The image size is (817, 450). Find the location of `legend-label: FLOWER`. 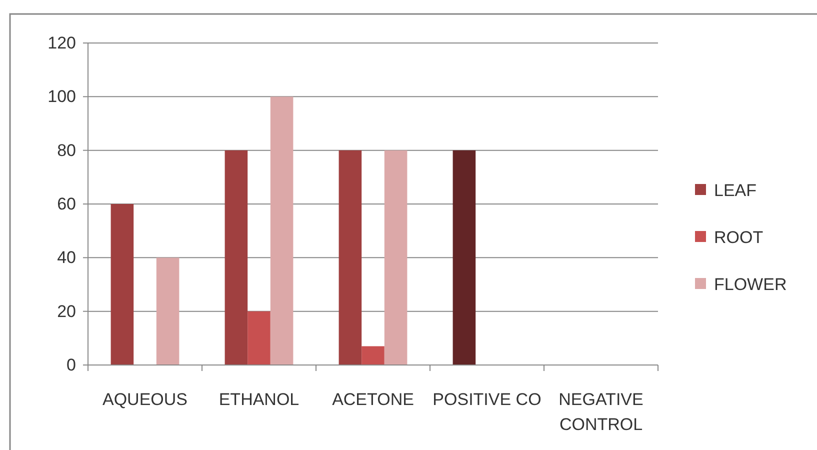

legend-label: FLOWER is located at coordinates (750, 284).